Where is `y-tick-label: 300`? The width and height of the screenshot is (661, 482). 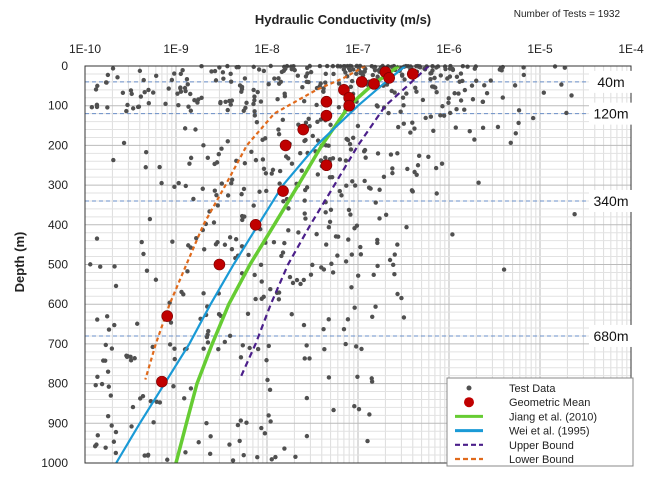
y-tick-label: 300 is located at coordinates (58, 185).